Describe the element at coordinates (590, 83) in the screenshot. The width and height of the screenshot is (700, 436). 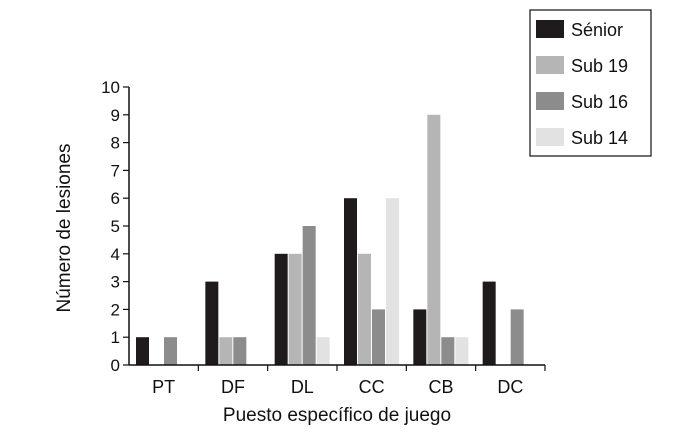
I see `legend: Sénior Sub 19 Sub 16 Sub 14` at that location.